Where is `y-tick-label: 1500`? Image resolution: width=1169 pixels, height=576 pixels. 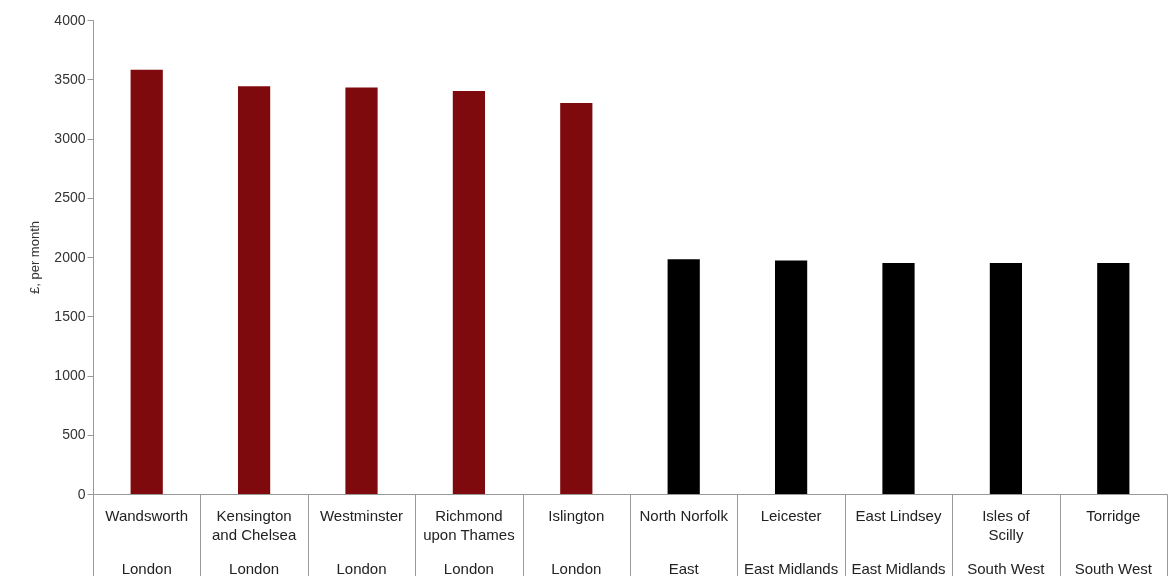
y-tick-label: 1500 is located at coordinates (70, 315).